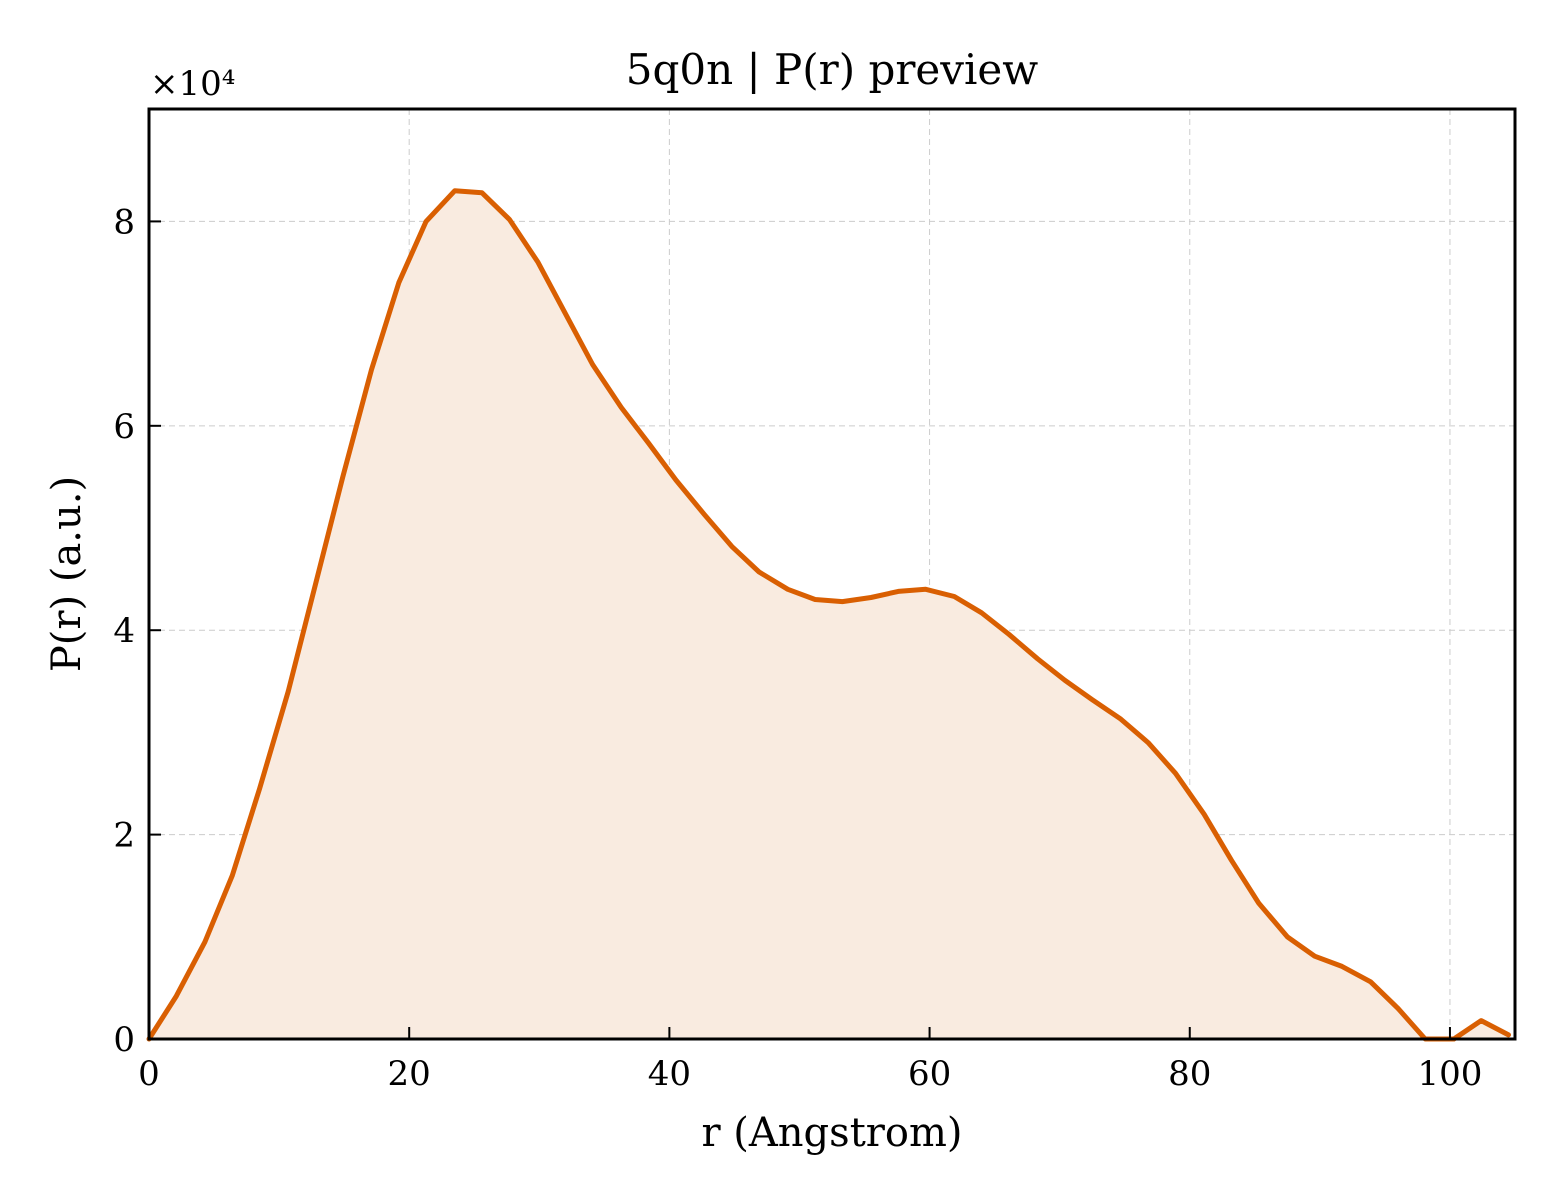 This screenshot has width=1560, height=1200. I want to click on x-axis-label: r (Angstrom), so click(831, 1133).